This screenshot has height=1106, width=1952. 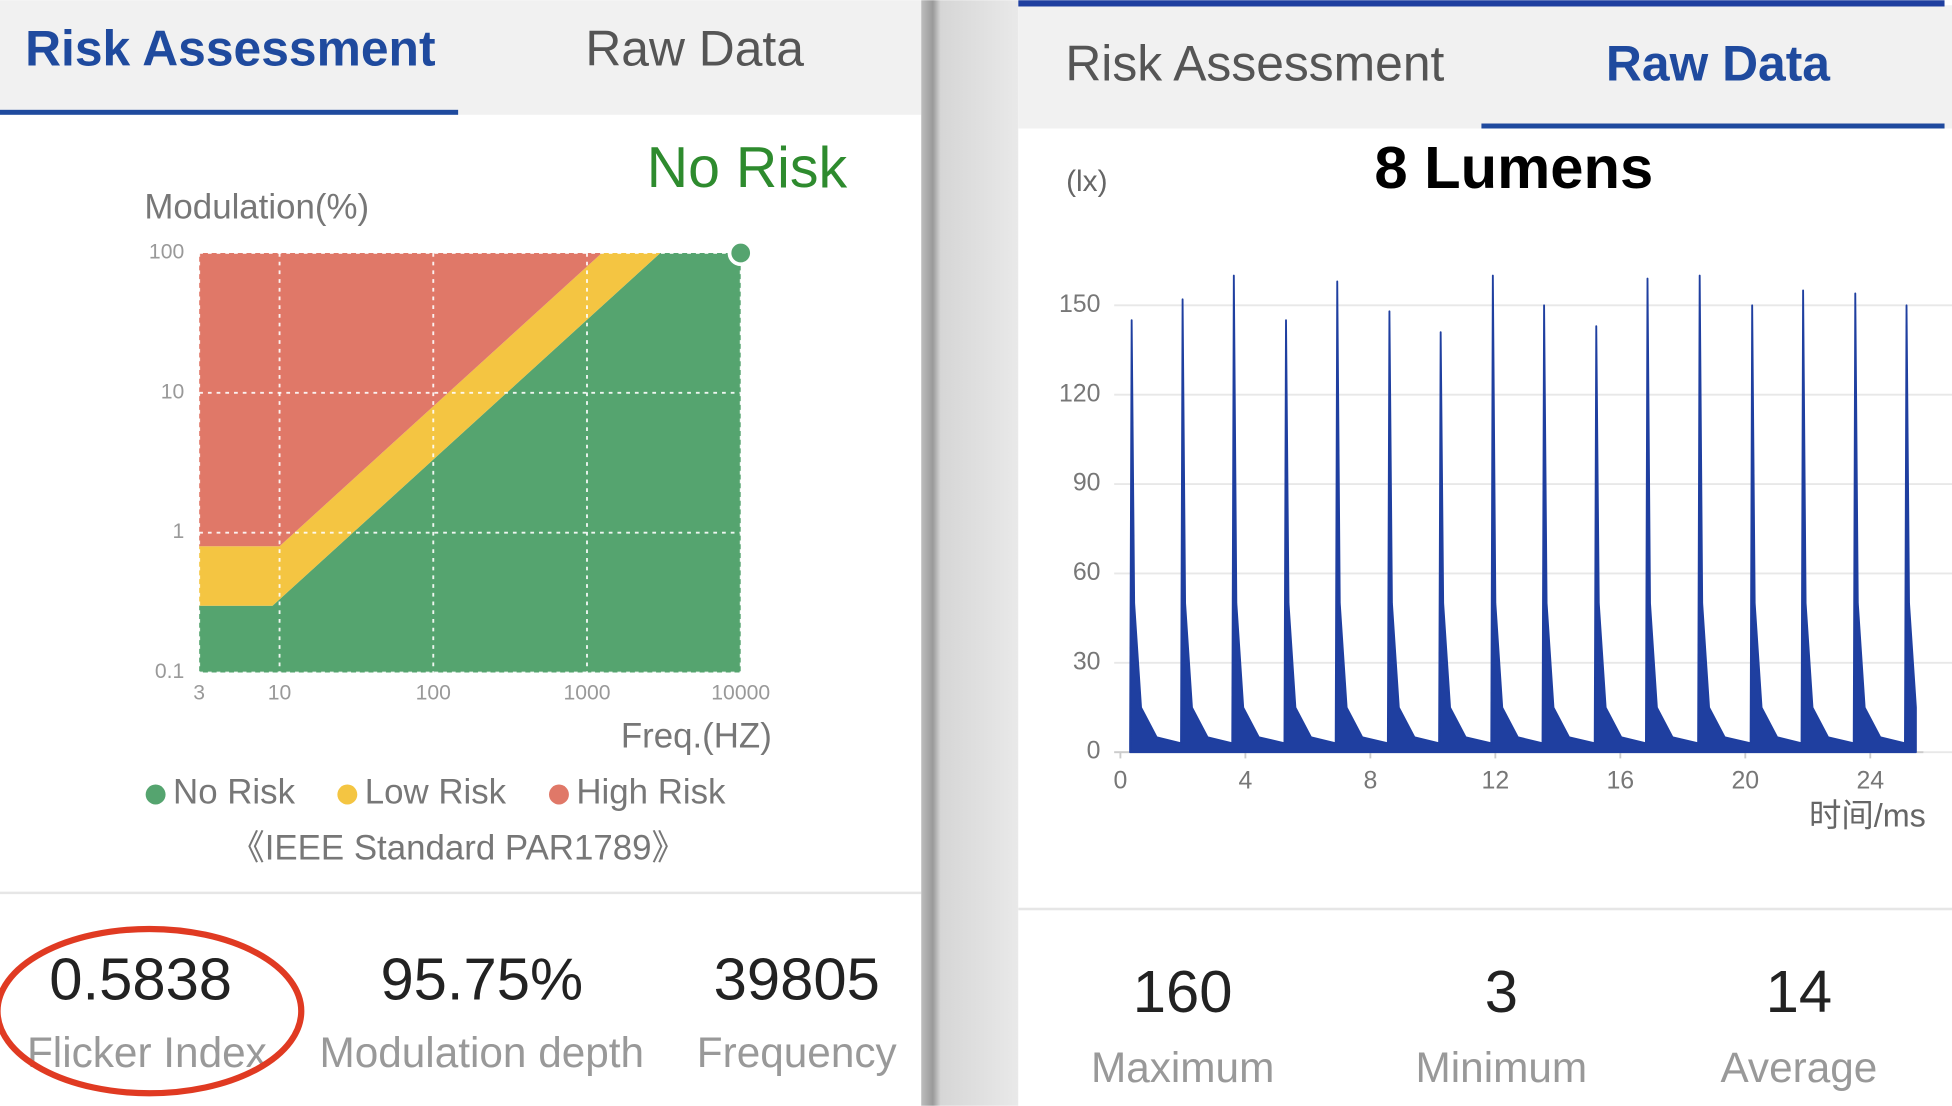 I want to click on y-tick-label: 120, so click(x=1080, y=393).